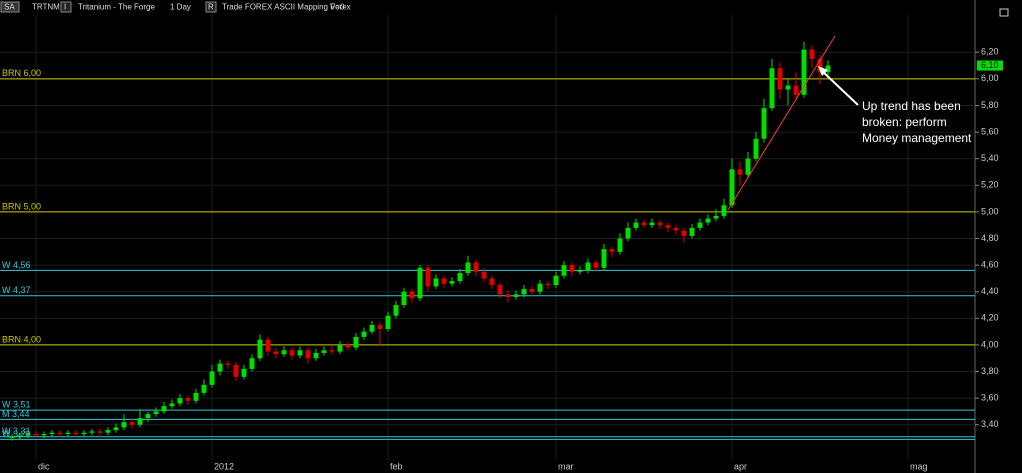 The image size is (1022, 473). Describe the element at coordinates (740, 466) in the screenshot. I see `x-tick-label: apr` at that location.